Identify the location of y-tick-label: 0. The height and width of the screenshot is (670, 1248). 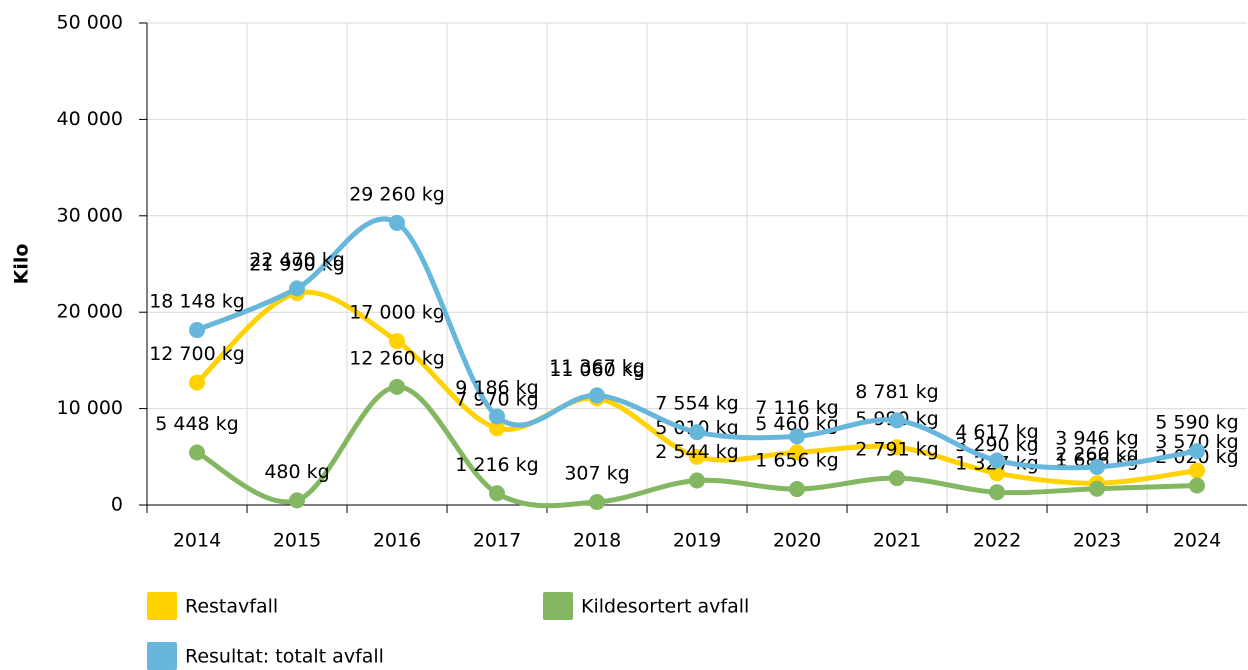
(117, 505).